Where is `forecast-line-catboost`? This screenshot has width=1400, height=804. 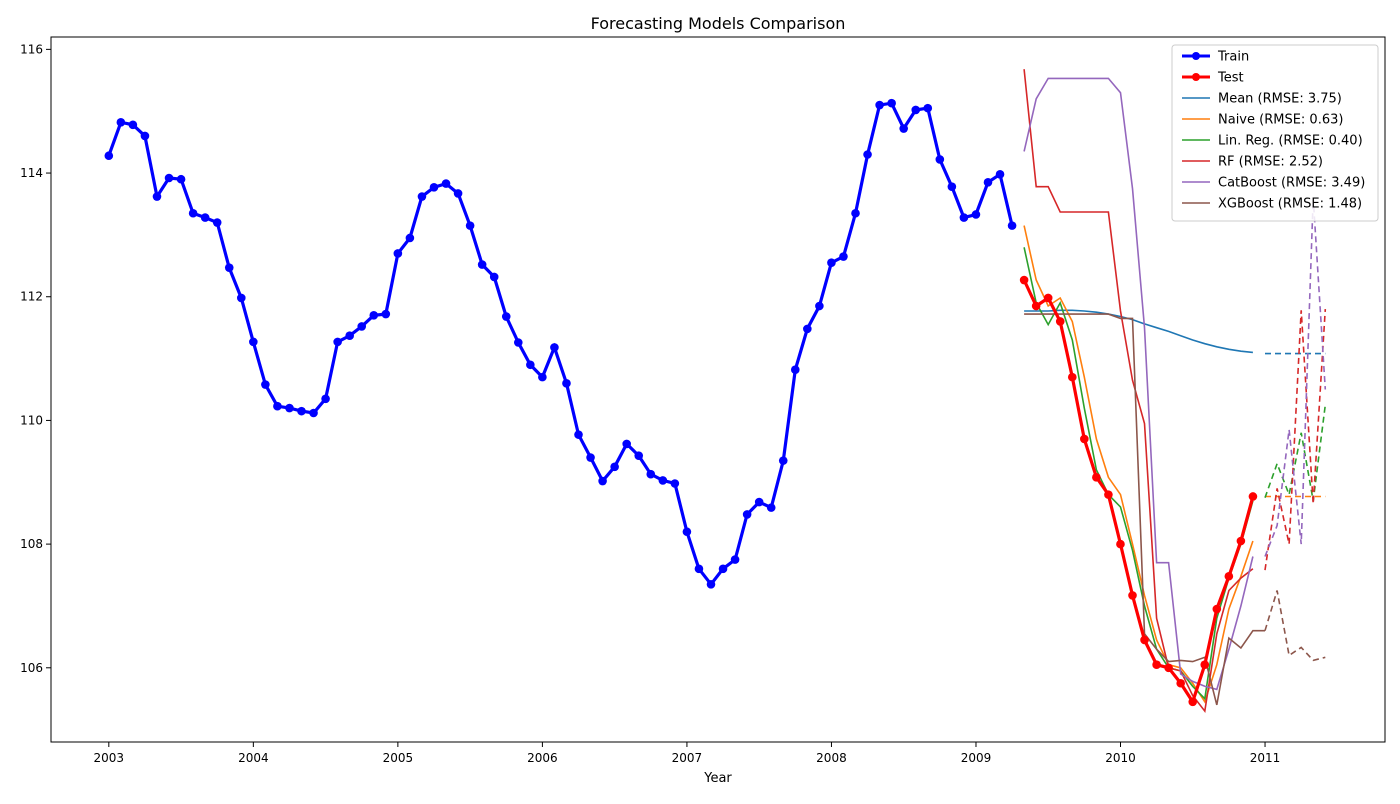
forecast-line-catboost is located at coordinates (1295, 377).